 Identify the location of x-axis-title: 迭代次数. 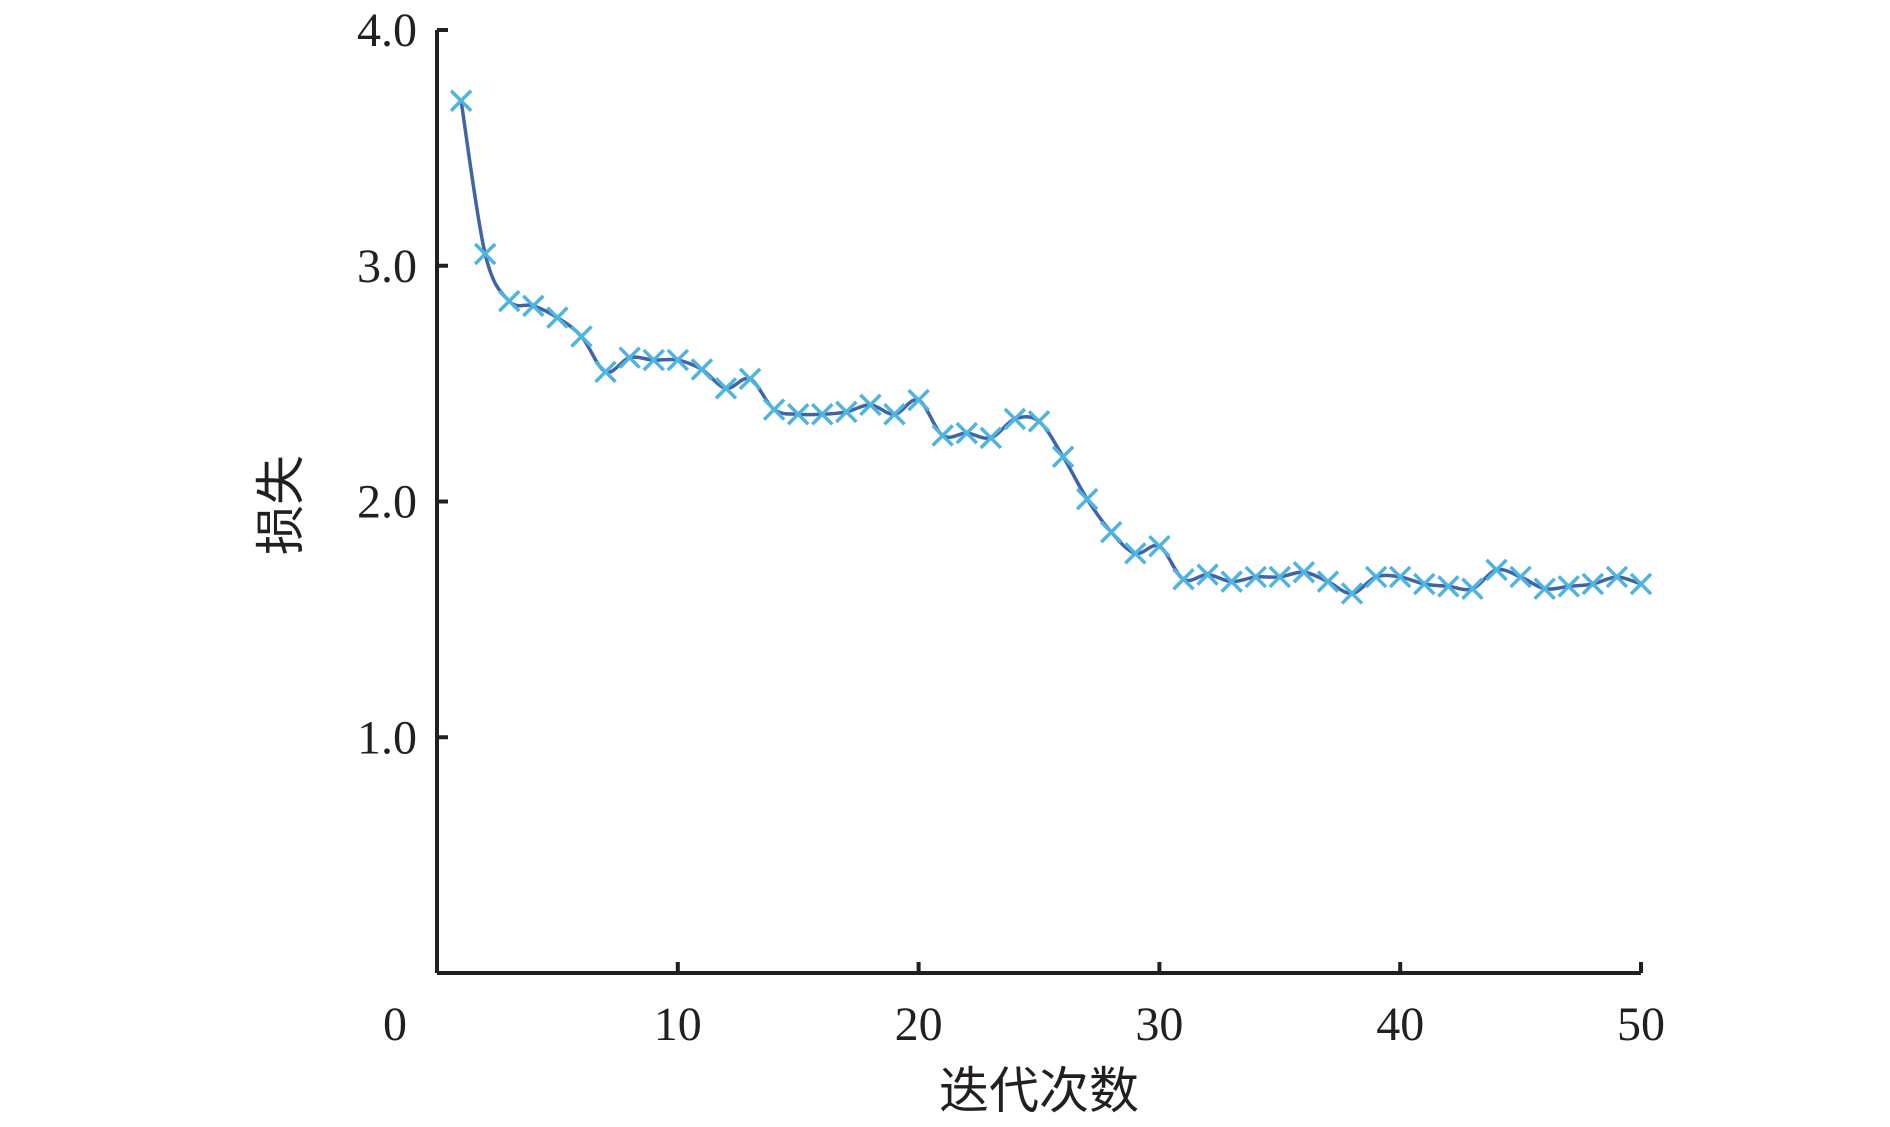
(1039, 1091).